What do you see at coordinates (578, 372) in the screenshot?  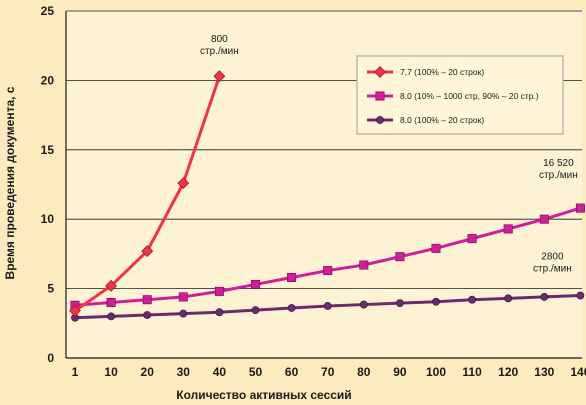 I see `x-tick-label: 140` at bounding box center [578, 372].